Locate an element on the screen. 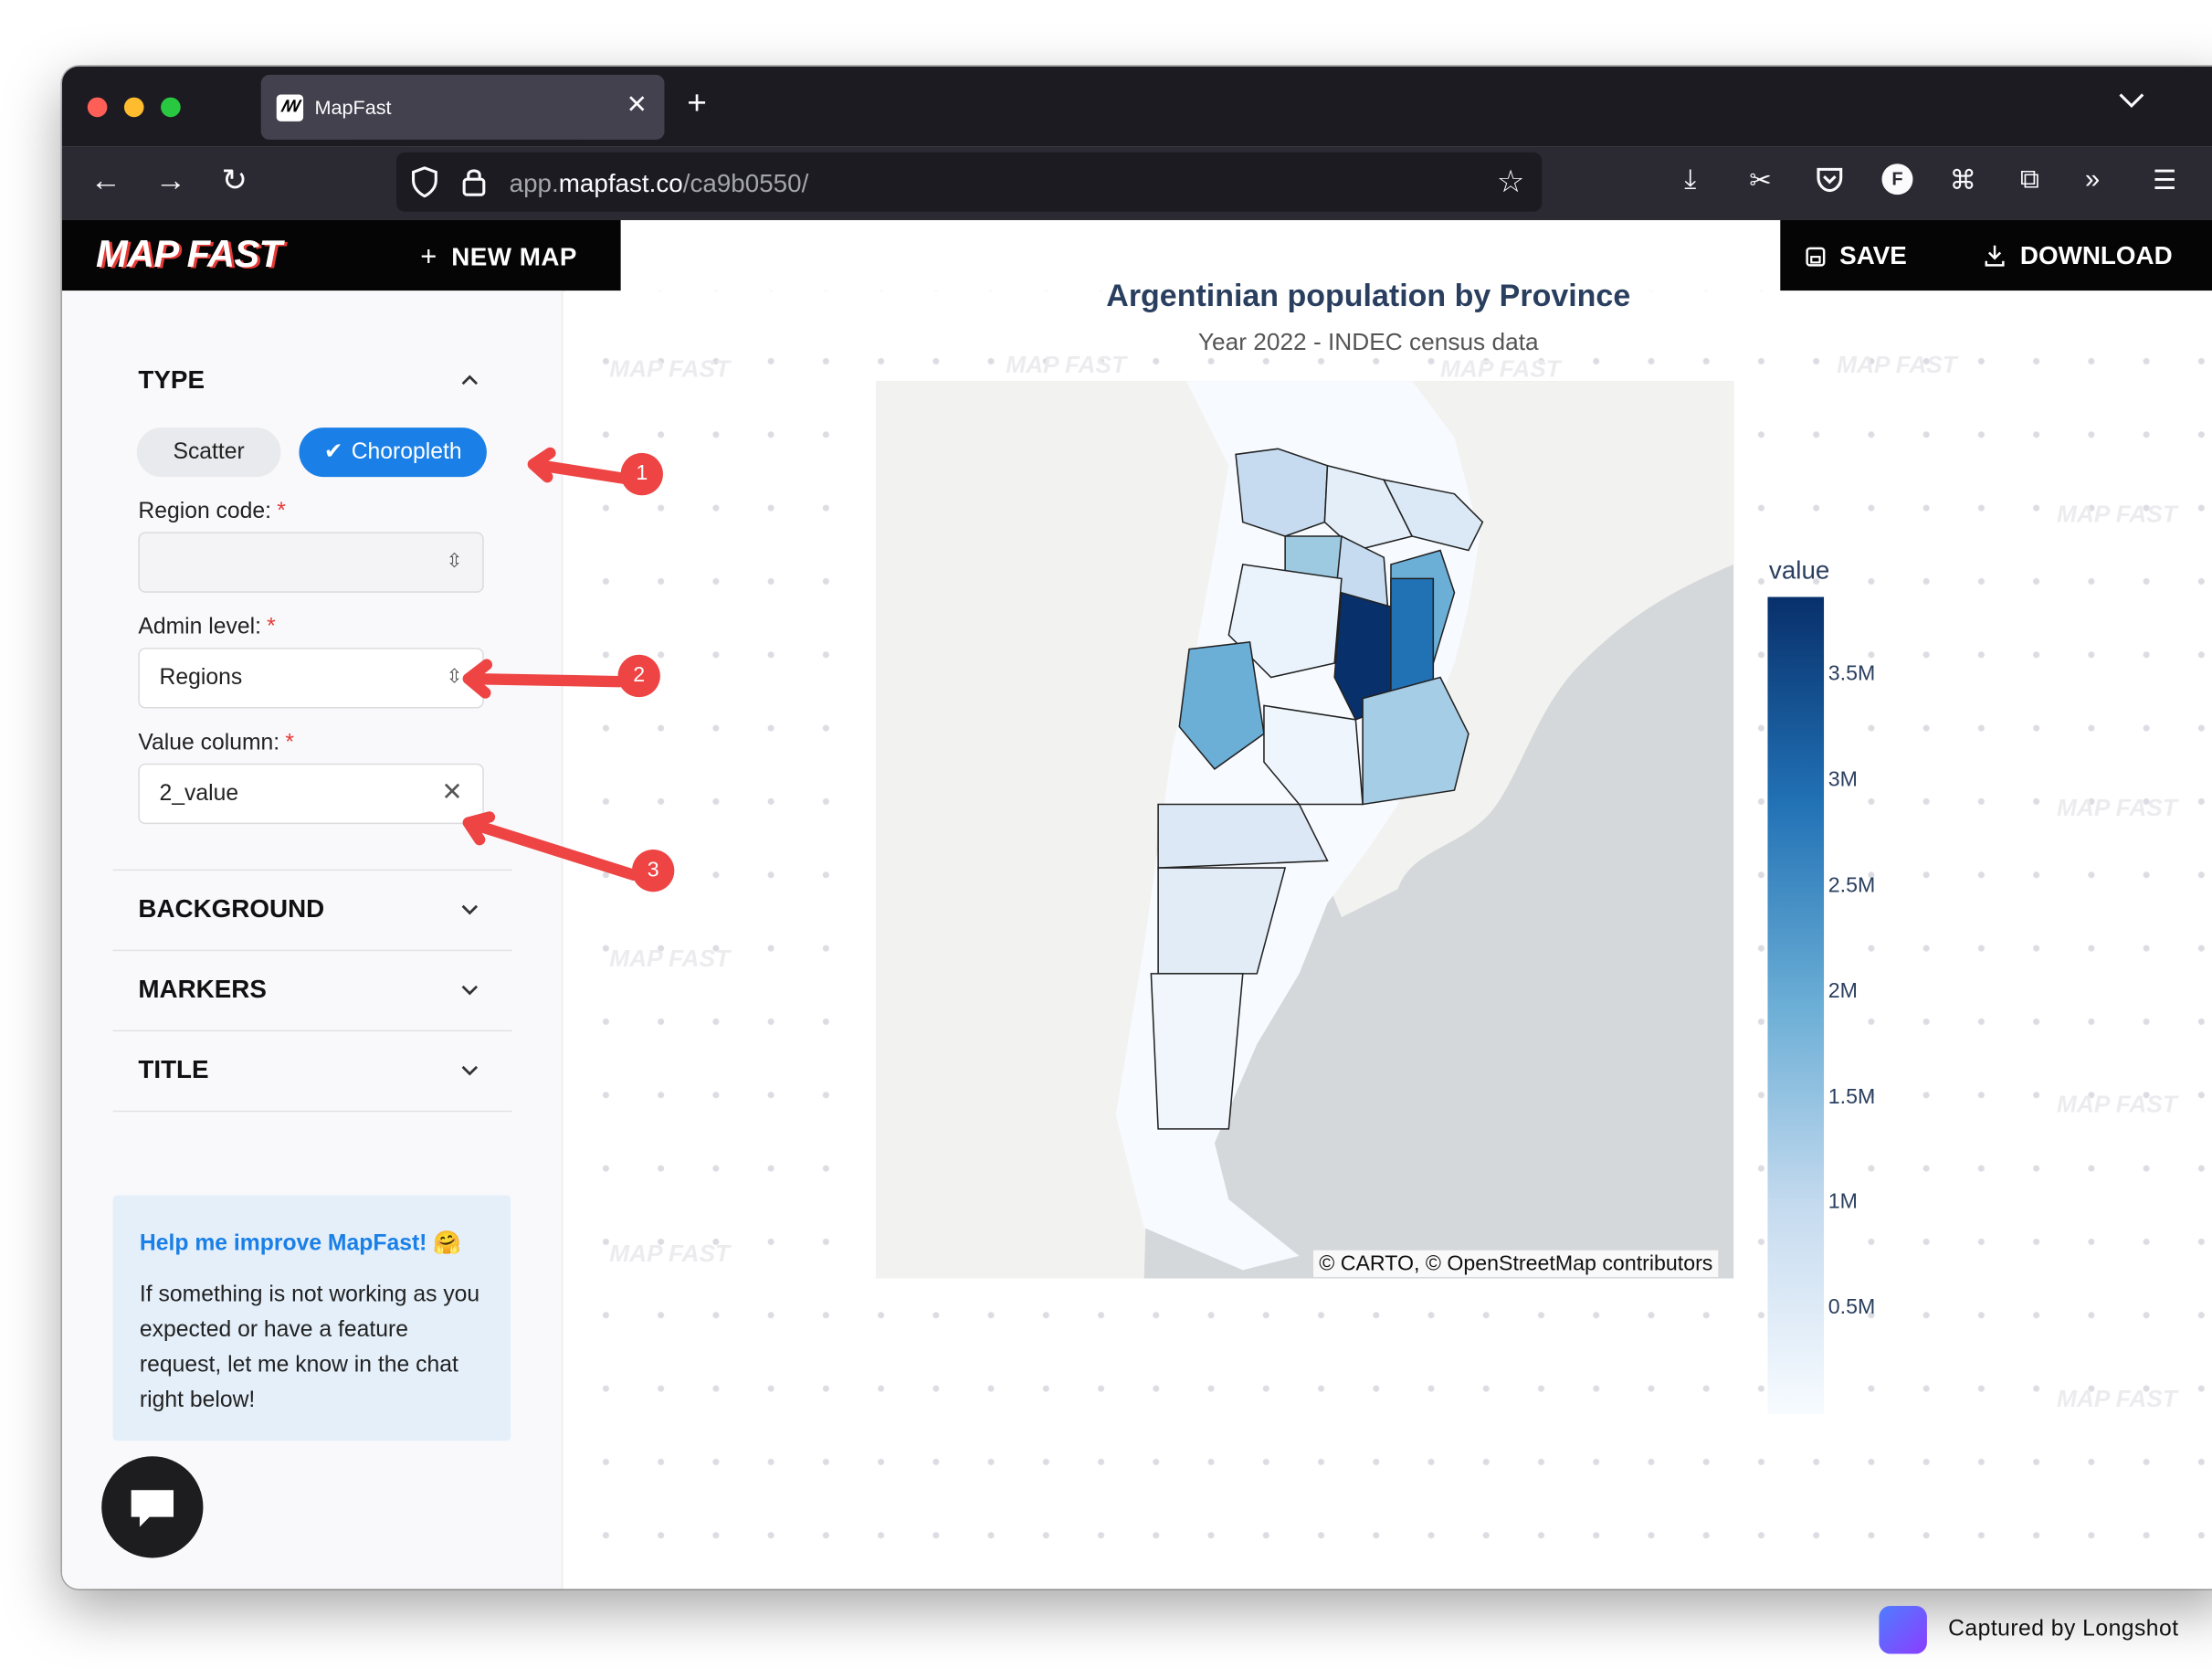  province-santa-cruz is located at coordinates (1197, 1051).